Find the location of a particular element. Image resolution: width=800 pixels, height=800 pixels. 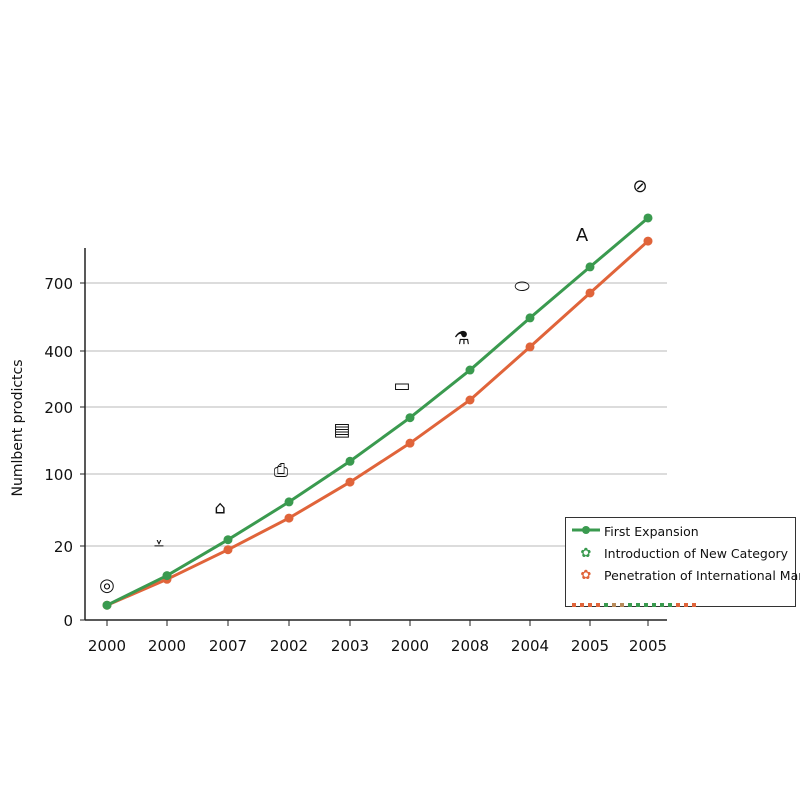

y-tick-label: 20 is located at coordinates (63, 547).